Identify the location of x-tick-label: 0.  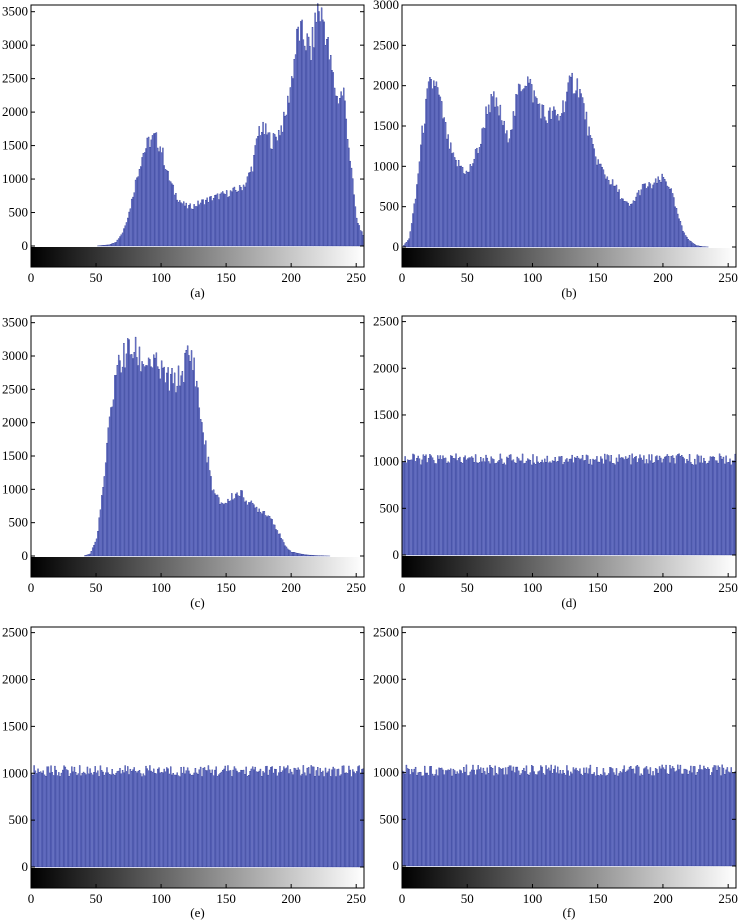
(31, 587).